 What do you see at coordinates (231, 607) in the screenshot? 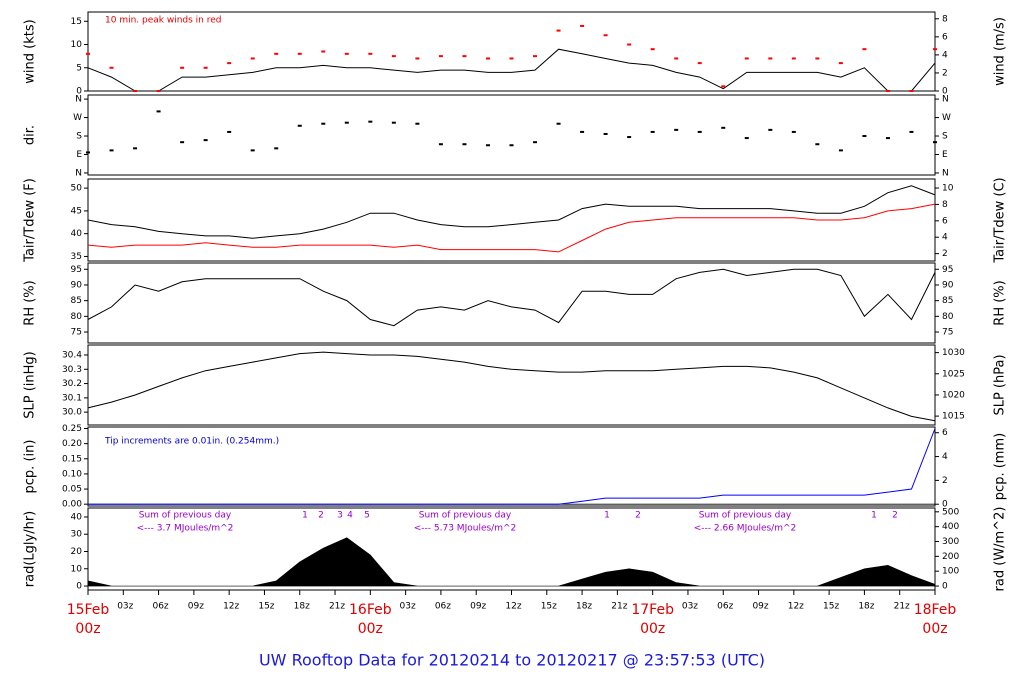
I see `x-tick-label: 12z` at bounding box center [231, 607].